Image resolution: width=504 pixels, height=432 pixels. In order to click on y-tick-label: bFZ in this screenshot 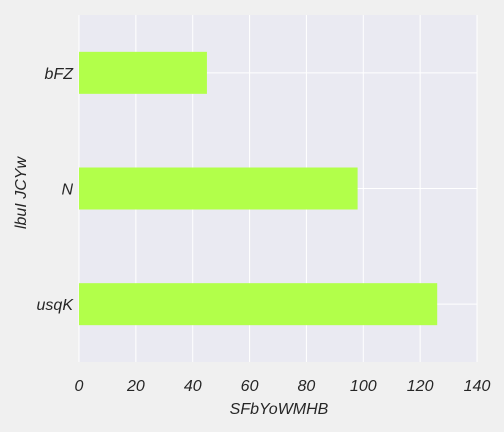, I will do `click(60, 74)`.